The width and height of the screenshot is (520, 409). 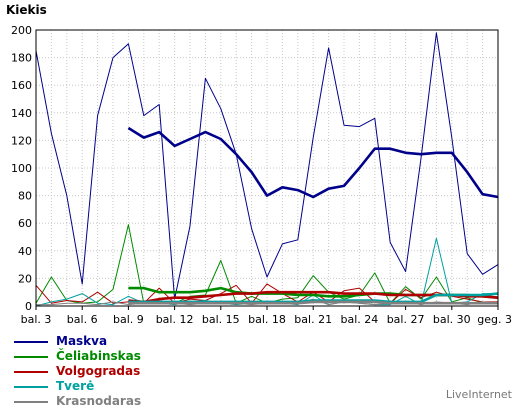 What do you see at coordinates (21, 58) in the screenshot?
I see `y-tick-label: 180` at bounding box center [21, 58].